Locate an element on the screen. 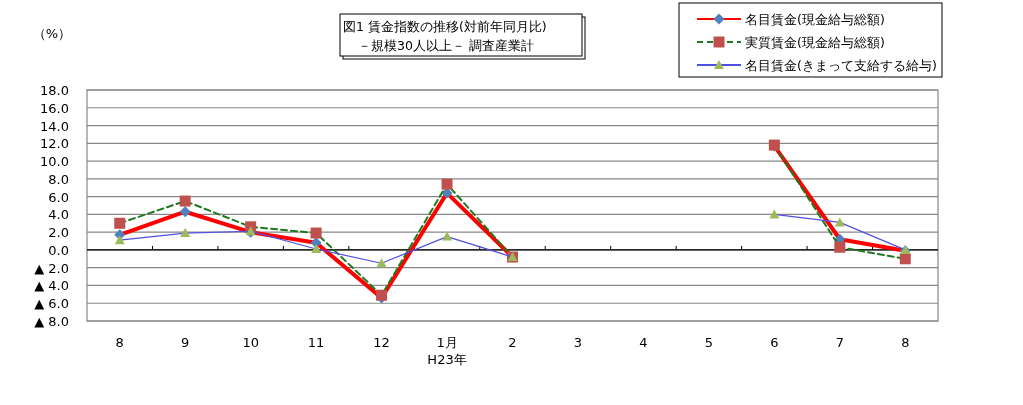 Image resolution: width=1023 pixels, height=405 pixels. y-tick-label: 0.0 is located at coordinates (58, 250).